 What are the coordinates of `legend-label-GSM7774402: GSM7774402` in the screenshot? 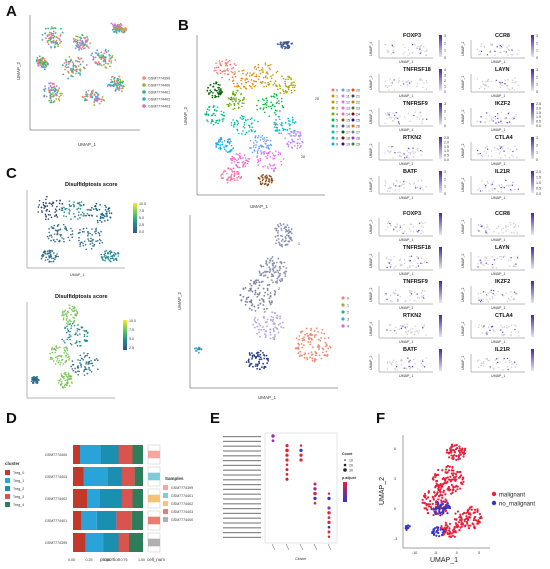 It's located at (159, 100).